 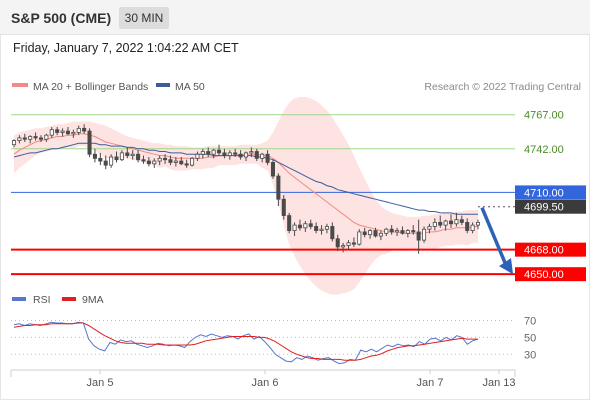 What do you see at coordinates (265, 383) in the screenshot?
I see `time-tick-label: Jan 6` at bounding box center [265, 383].